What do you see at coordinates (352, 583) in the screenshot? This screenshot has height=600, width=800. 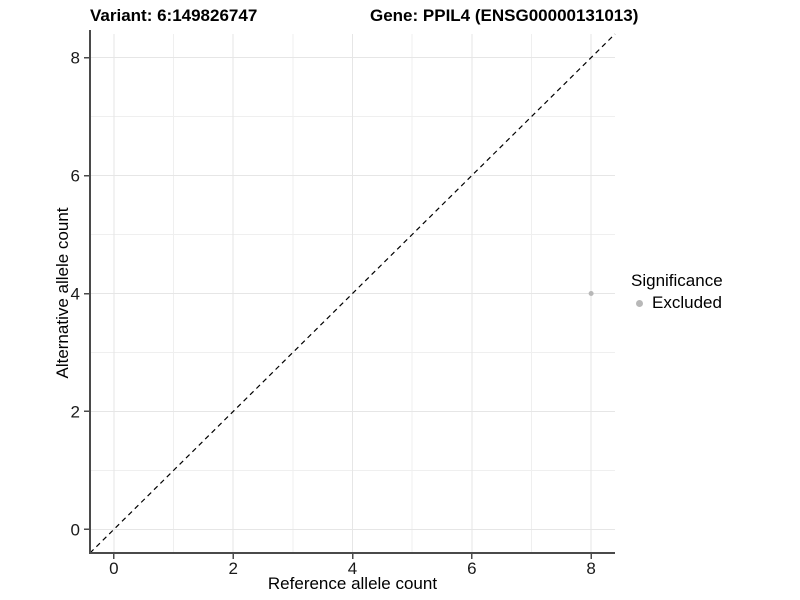 I see `x-axis-title: Reference allele count` at bounding box center [352, 583].